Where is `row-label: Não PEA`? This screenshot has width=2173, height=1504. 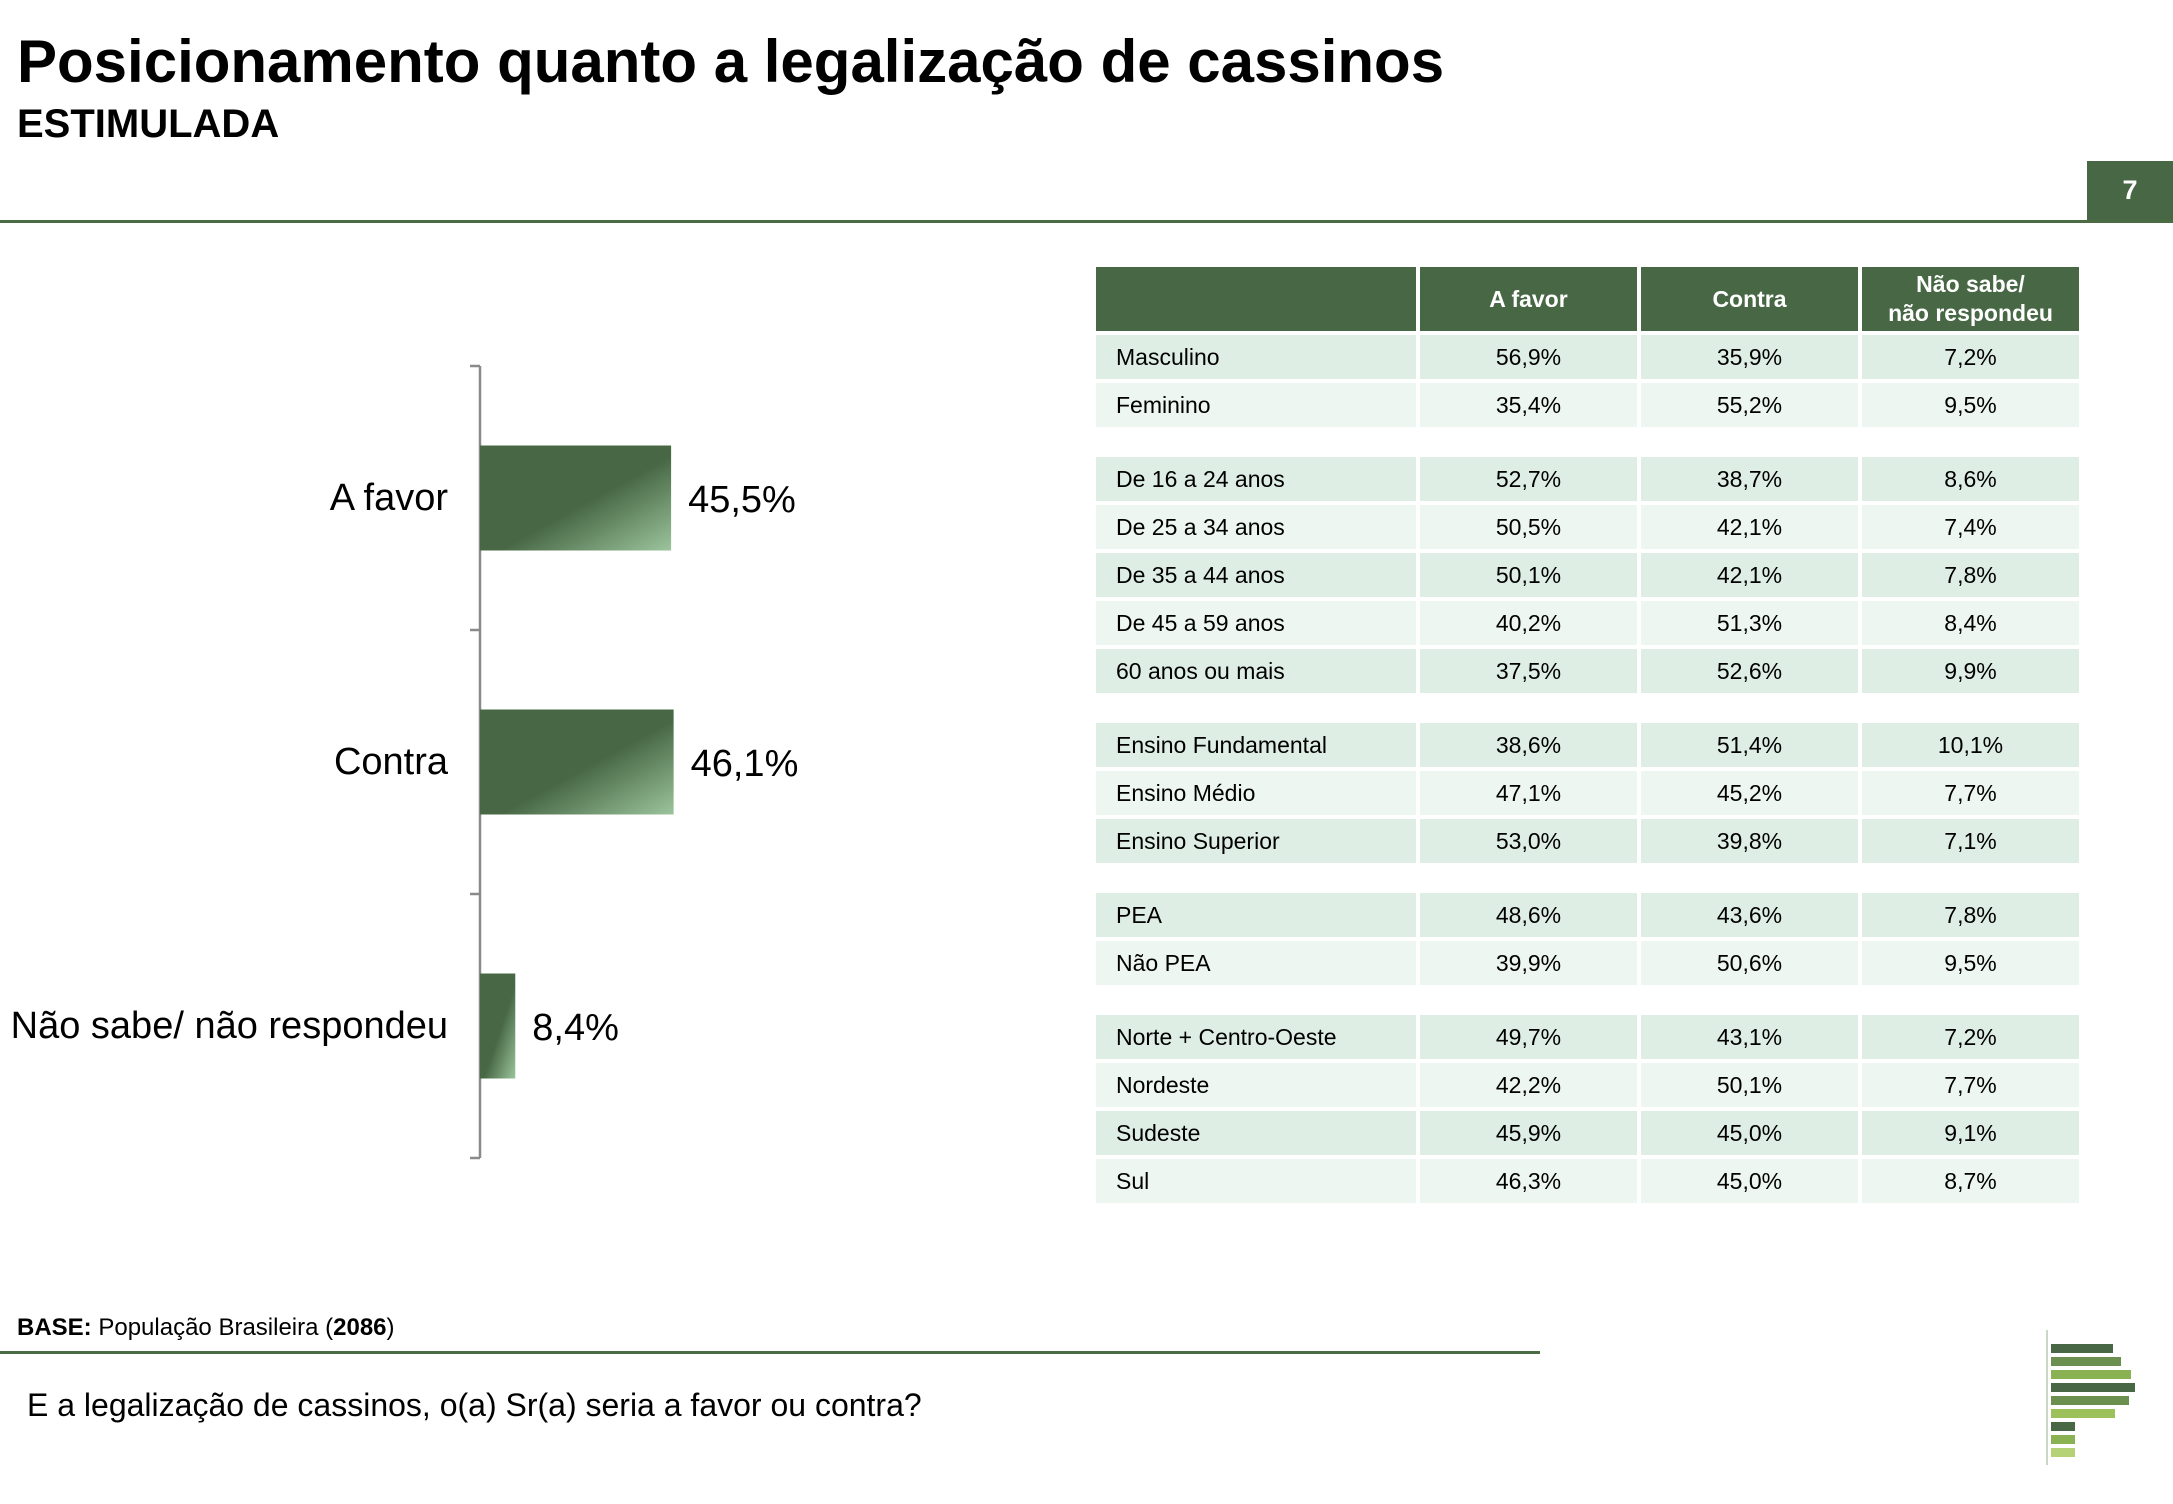
row-label: Não PEA is located at coordinates (1256, 963).